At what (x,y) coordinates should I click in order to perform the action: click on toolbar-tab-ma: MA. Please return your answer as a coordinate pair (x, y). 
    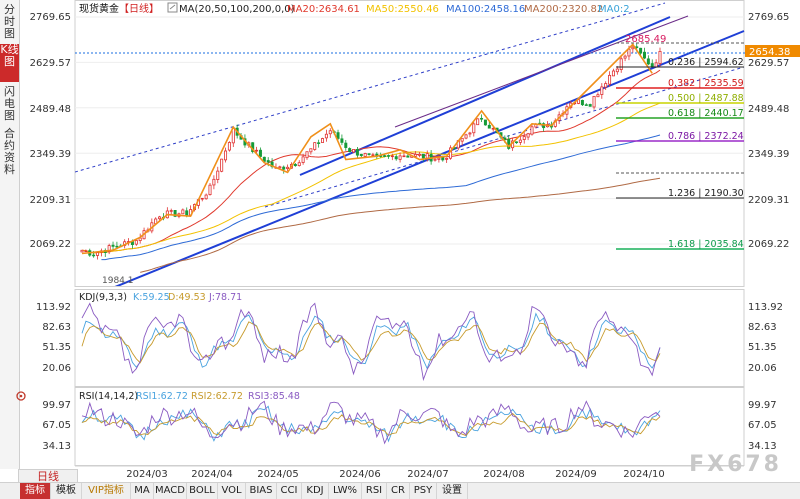
    Looking at the image, I should click on (142, 491).